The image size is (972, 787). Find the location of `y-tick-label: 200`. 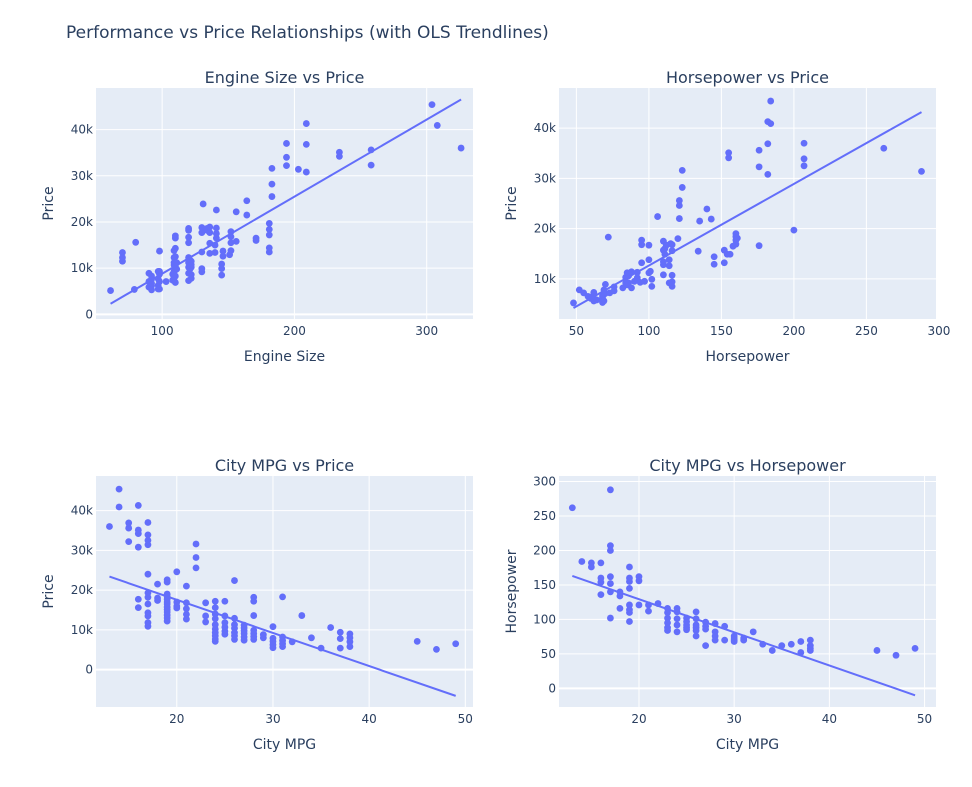

y-tick-label: 200 is located at coordinates (544, 550).